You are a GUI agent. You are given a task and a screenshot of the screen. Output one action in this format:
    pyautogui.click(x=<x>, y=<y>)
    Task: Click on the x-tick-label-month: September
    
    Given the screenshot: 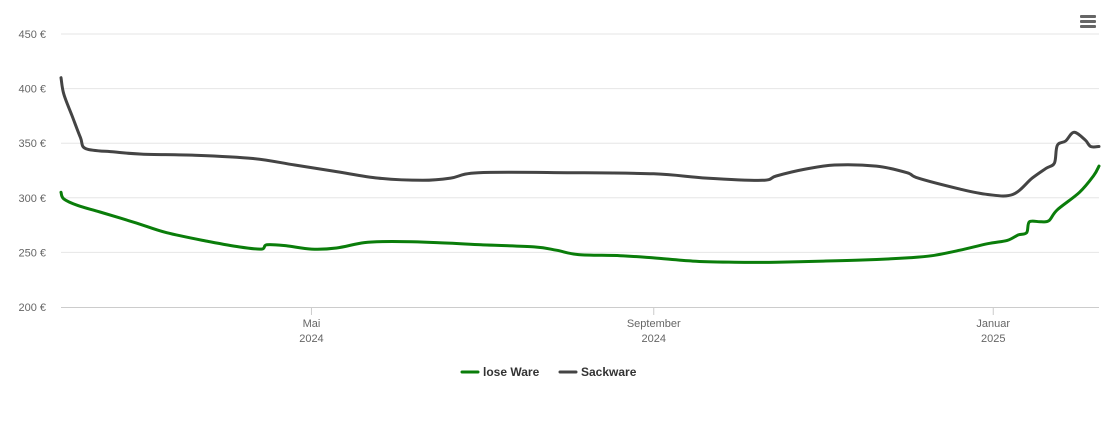 What is the action you would take?
    pyautogui.click(x=654, y=324)
    